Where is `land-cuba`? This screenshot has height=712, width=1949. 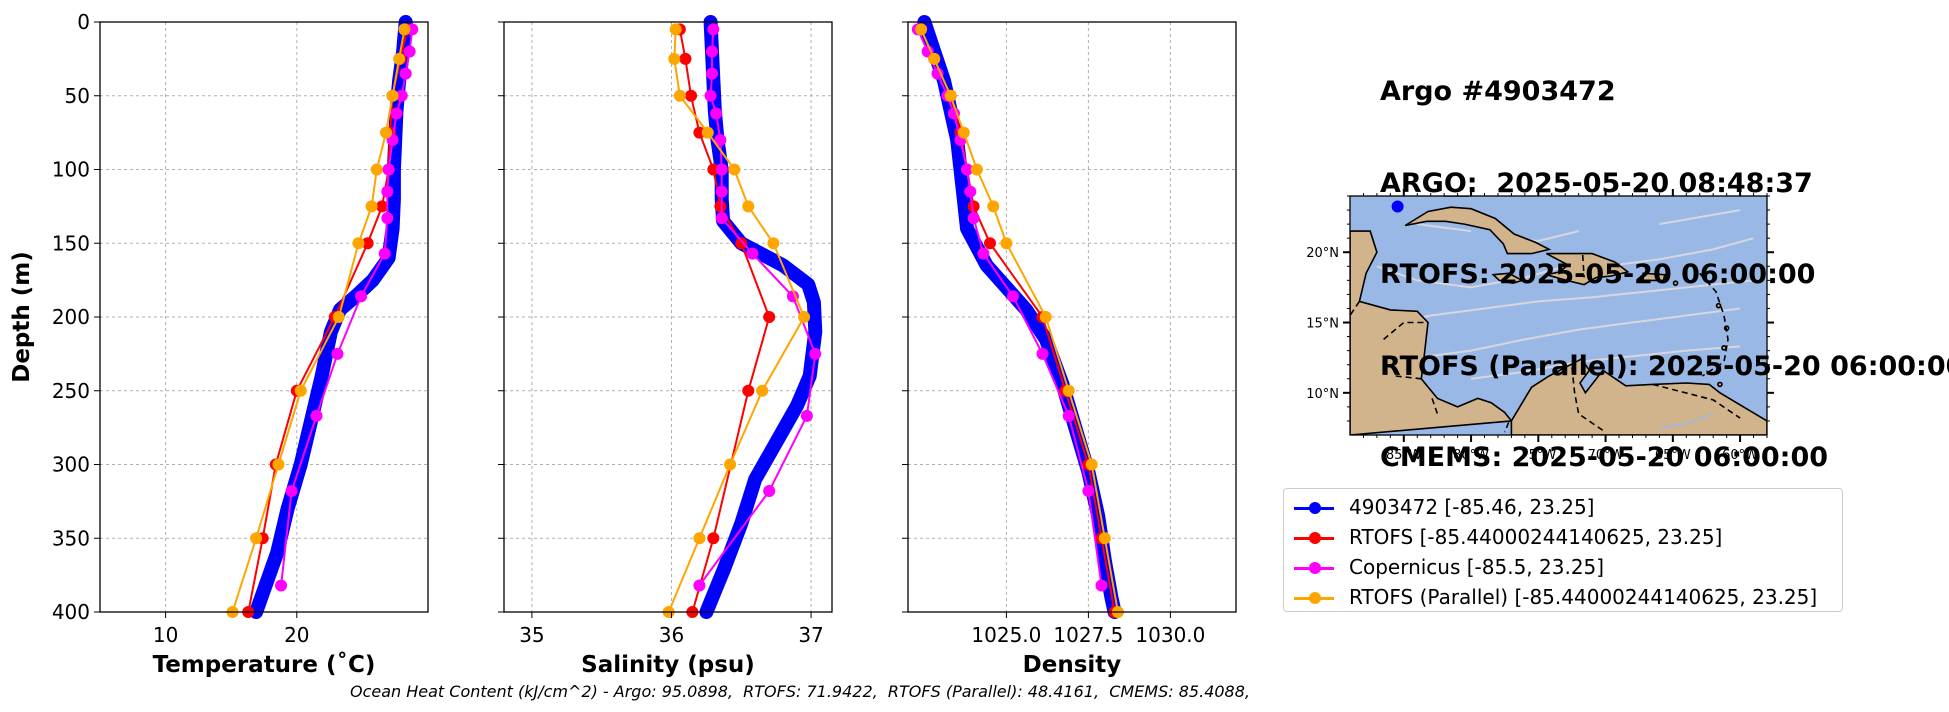
land-cuba is located at coordinates (1478, 230).